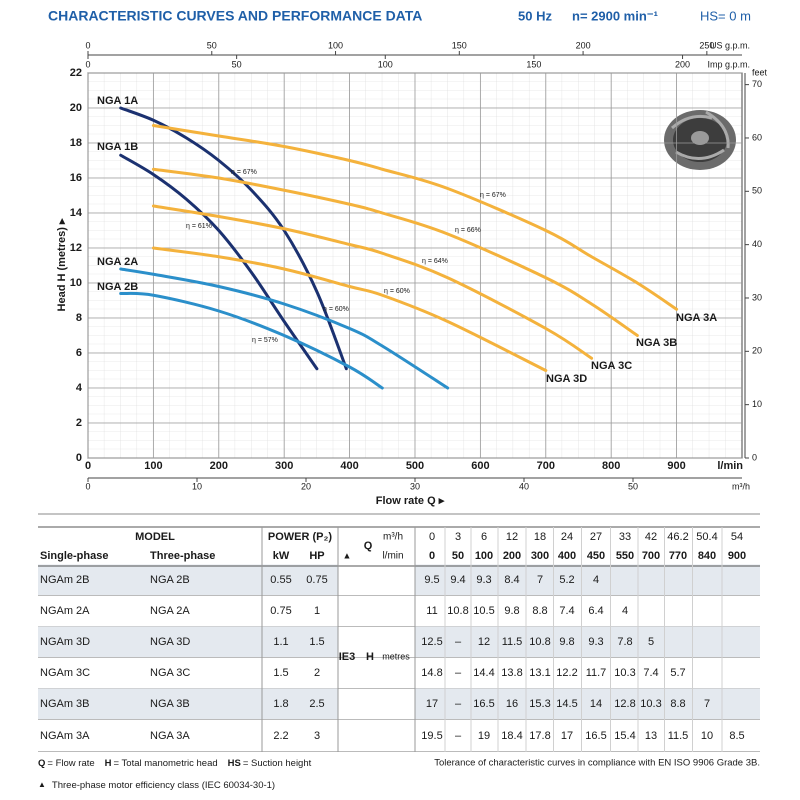 This screenshot has height=800, width=800. I want to click on th: 3, so click(458, 537).